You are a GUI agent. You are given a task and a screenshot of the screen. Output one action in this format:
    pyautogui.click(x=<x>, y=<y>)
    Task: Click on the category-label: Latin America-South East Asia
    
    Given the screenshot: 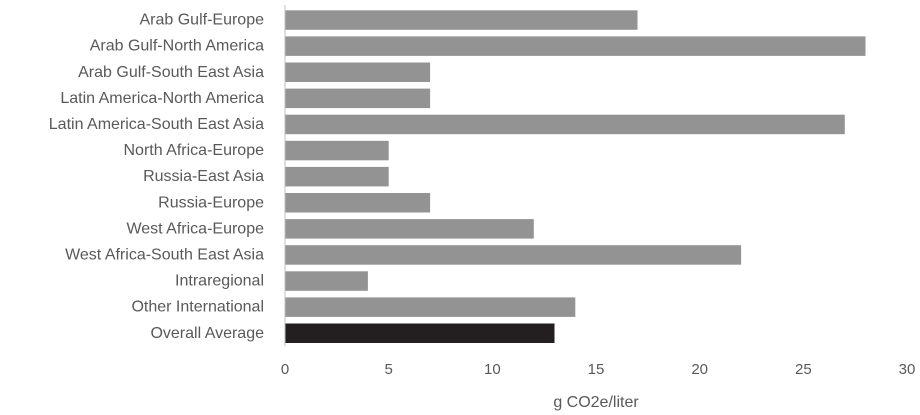 What is the action you would take?
    pyautogui.click(x=156, y=124)
    